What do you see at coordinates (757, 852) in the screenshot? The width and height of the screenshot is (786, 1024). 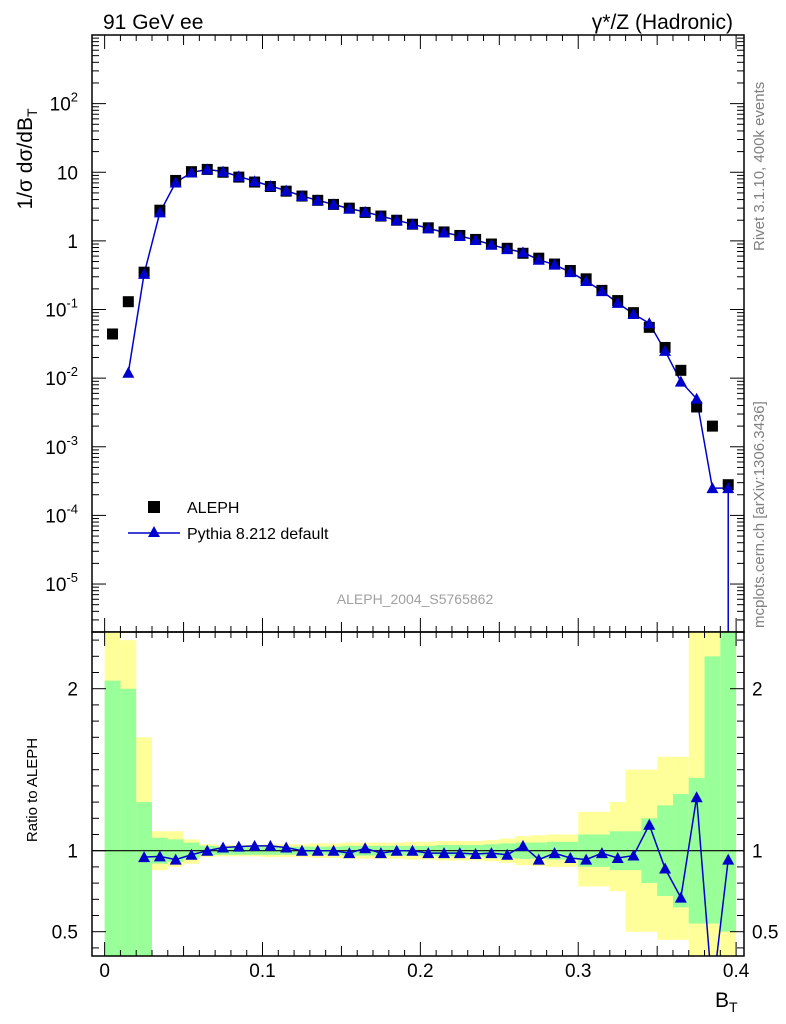 I see `ratio-y-tick-label-right: 1` at bounding box center [757, 852].